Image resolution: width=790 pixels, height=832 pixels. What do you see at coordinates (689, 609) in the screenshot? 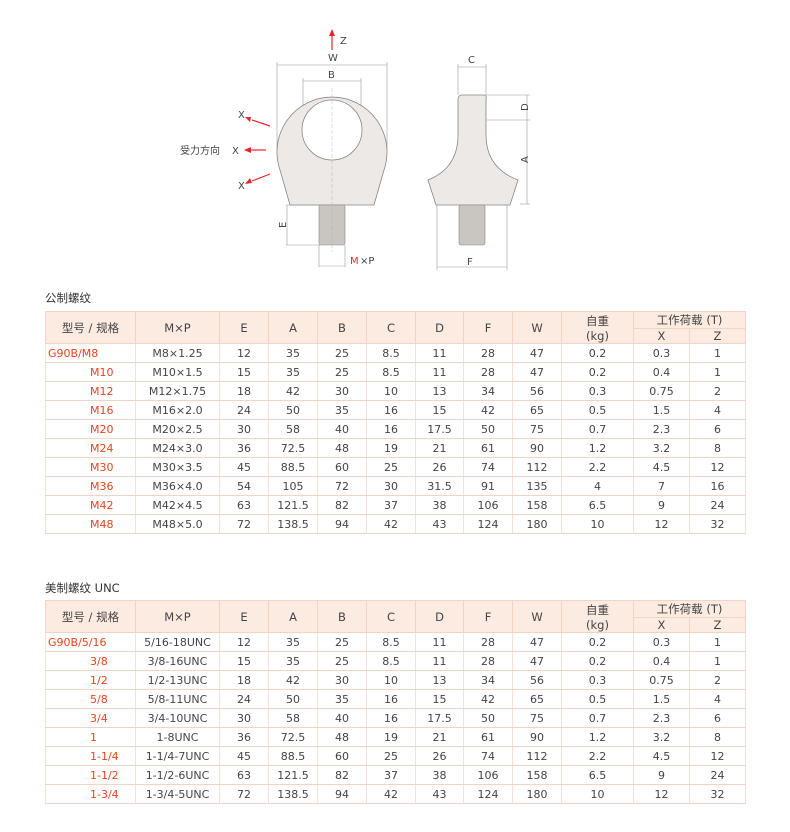
I see `header-working-load: 工作荷载 (T)` at bounding box center [689, 609].